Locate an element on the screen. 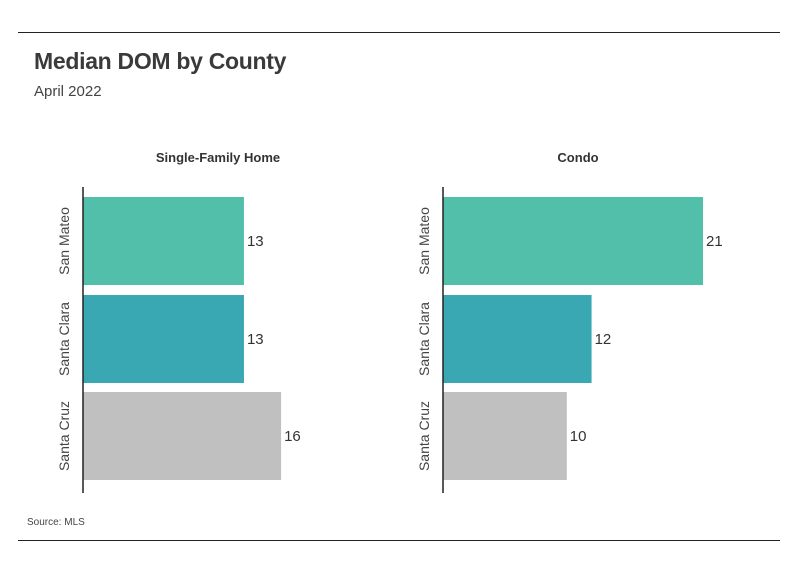 The width and height of the screenshot is (799, 575). single-family-home-value-label-santa-clara: 13 is located at coordinates (255, 339).